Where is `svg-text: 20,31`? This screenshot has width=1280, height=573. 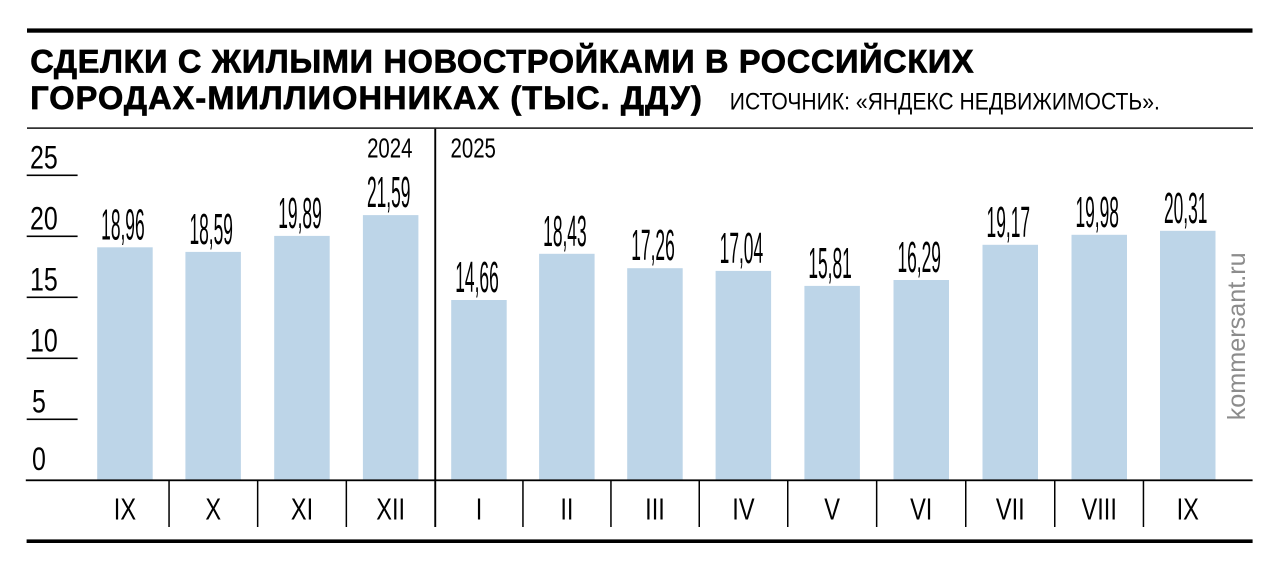 svg-text: 20,31 is located at coordinates (1185, 209).